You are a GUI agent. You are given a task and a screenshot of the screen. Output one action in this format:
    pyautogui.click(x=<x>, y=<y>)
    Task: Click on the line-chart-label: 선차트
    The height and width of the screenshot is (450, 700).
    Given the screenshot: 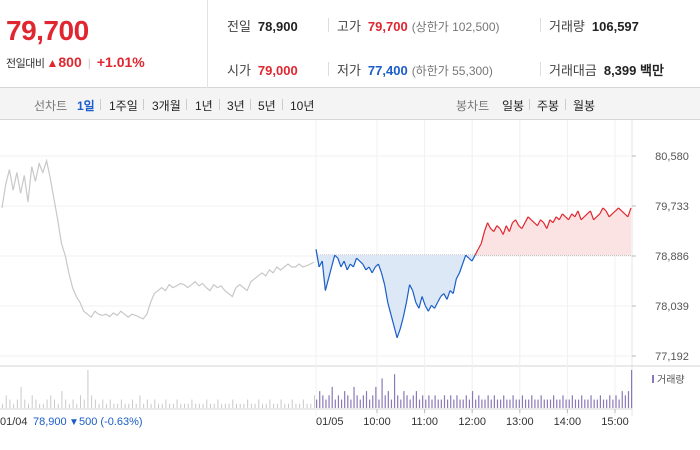 What is the action you would take?
    pyautogui.click(x=51, y=106)
    